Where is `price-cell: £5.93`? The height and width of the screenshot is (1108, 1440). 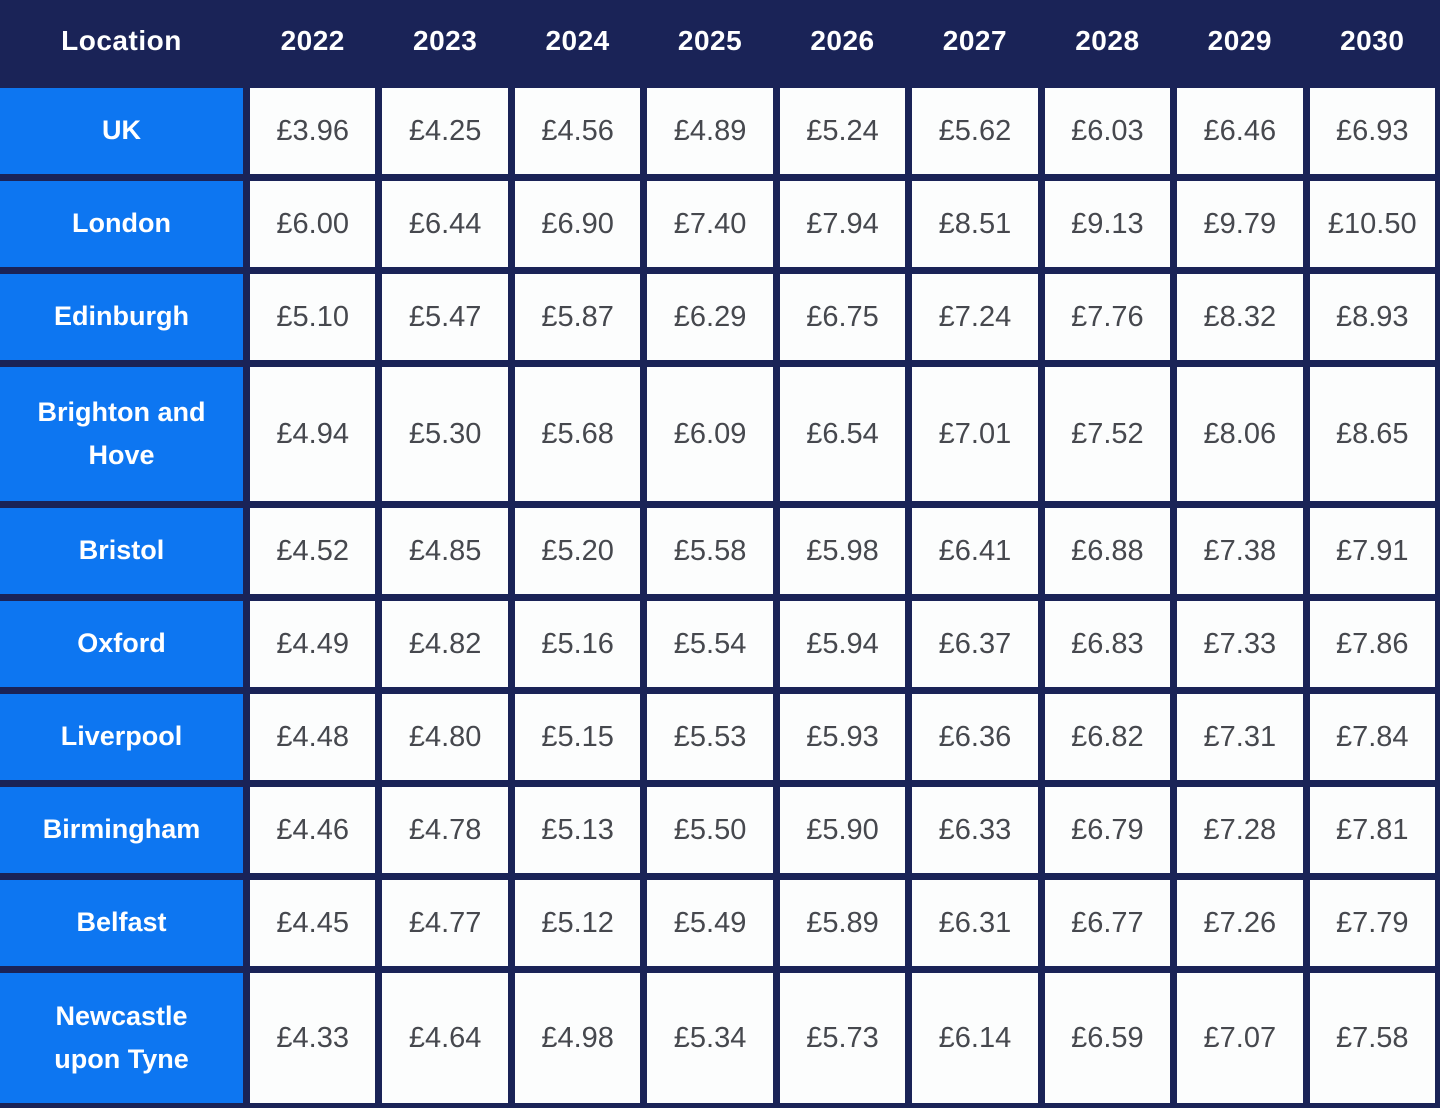 price-cell: £5.93 is located at coordinates (842, 737).